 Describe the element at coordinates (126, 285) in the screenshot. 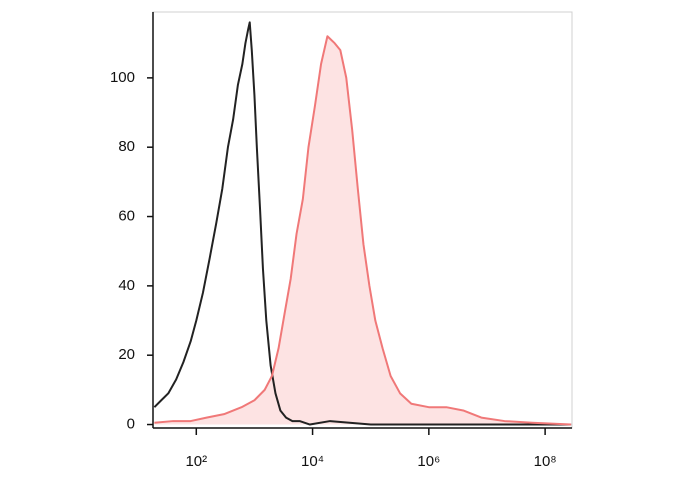

I see `y-tick-label: 40` at that location.